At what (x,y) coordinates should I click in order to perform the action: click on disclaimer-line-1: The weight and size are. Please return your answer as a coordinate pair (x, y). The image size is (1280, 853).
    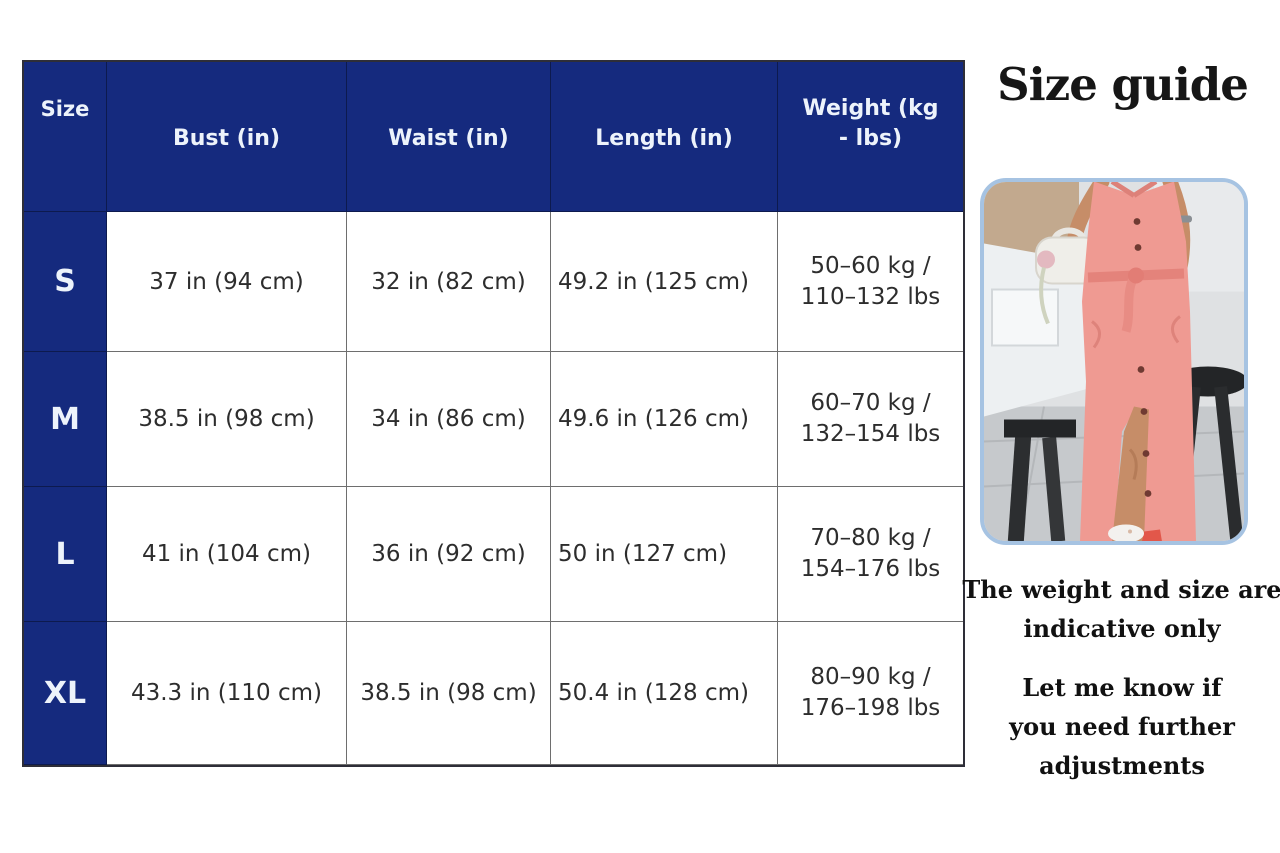
    Looking at the image, I should click on (1121, 589).